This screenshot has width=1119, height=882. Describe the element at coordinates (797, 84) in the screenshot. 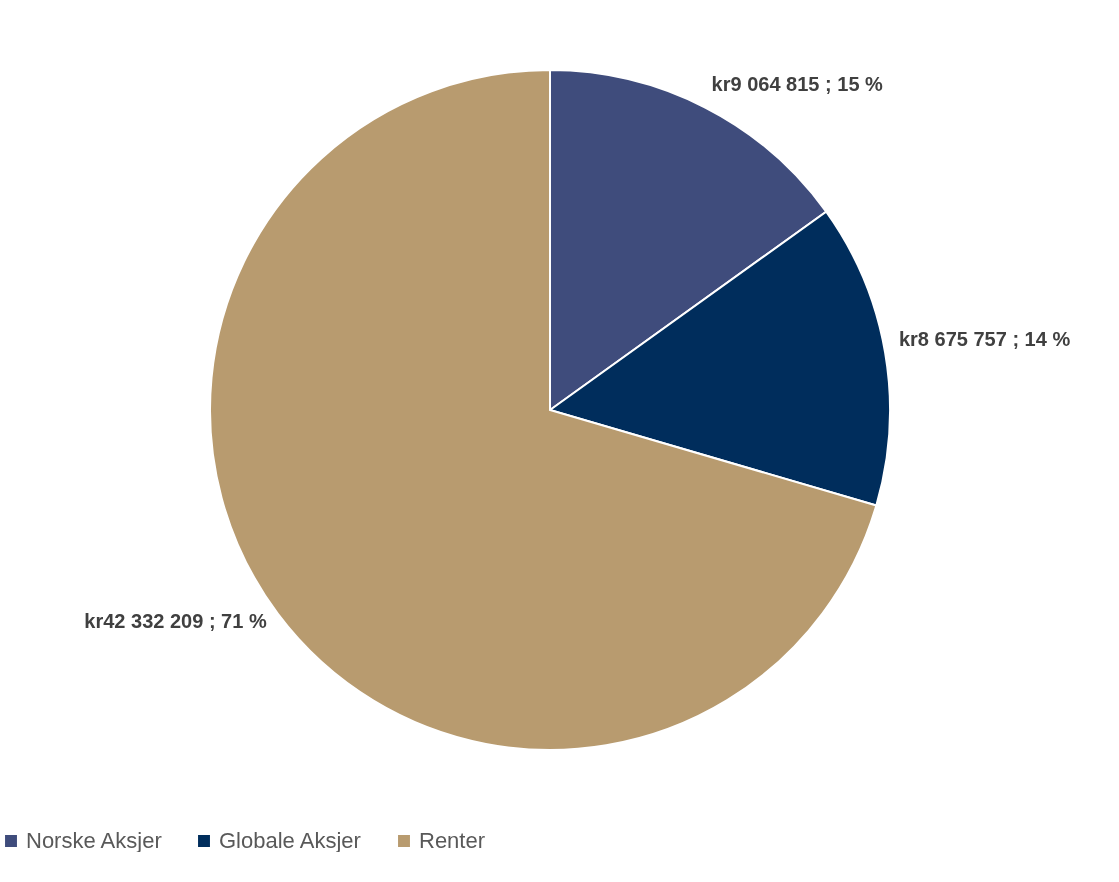

I see `data-label: kr9 064 815 ; 15 %` at that location.